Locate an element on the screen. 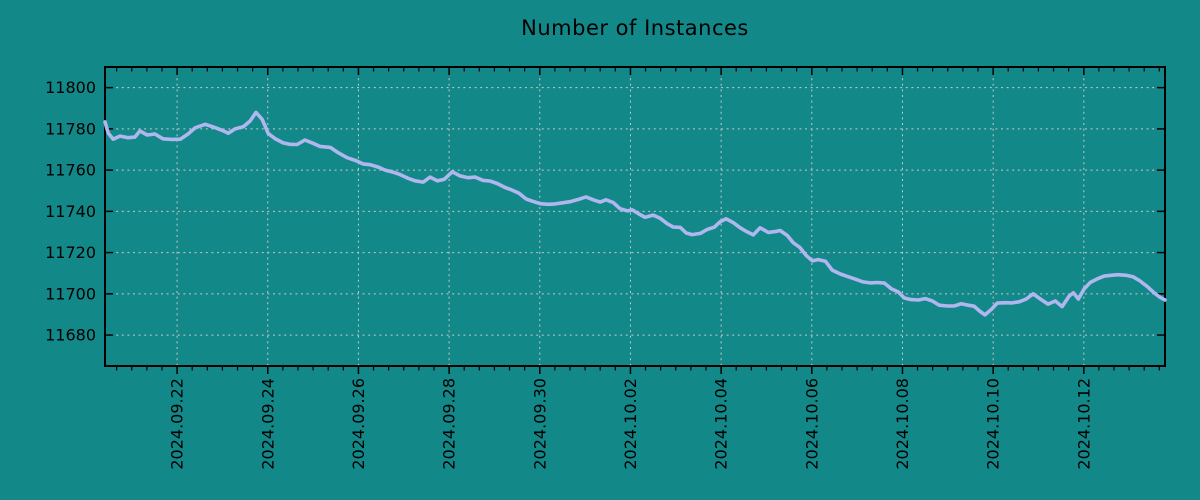 Image resolution: width=1200 pixels, height=500 pixels. x-tick-label: 2024.09.28 is located at coordinates (449, 424).